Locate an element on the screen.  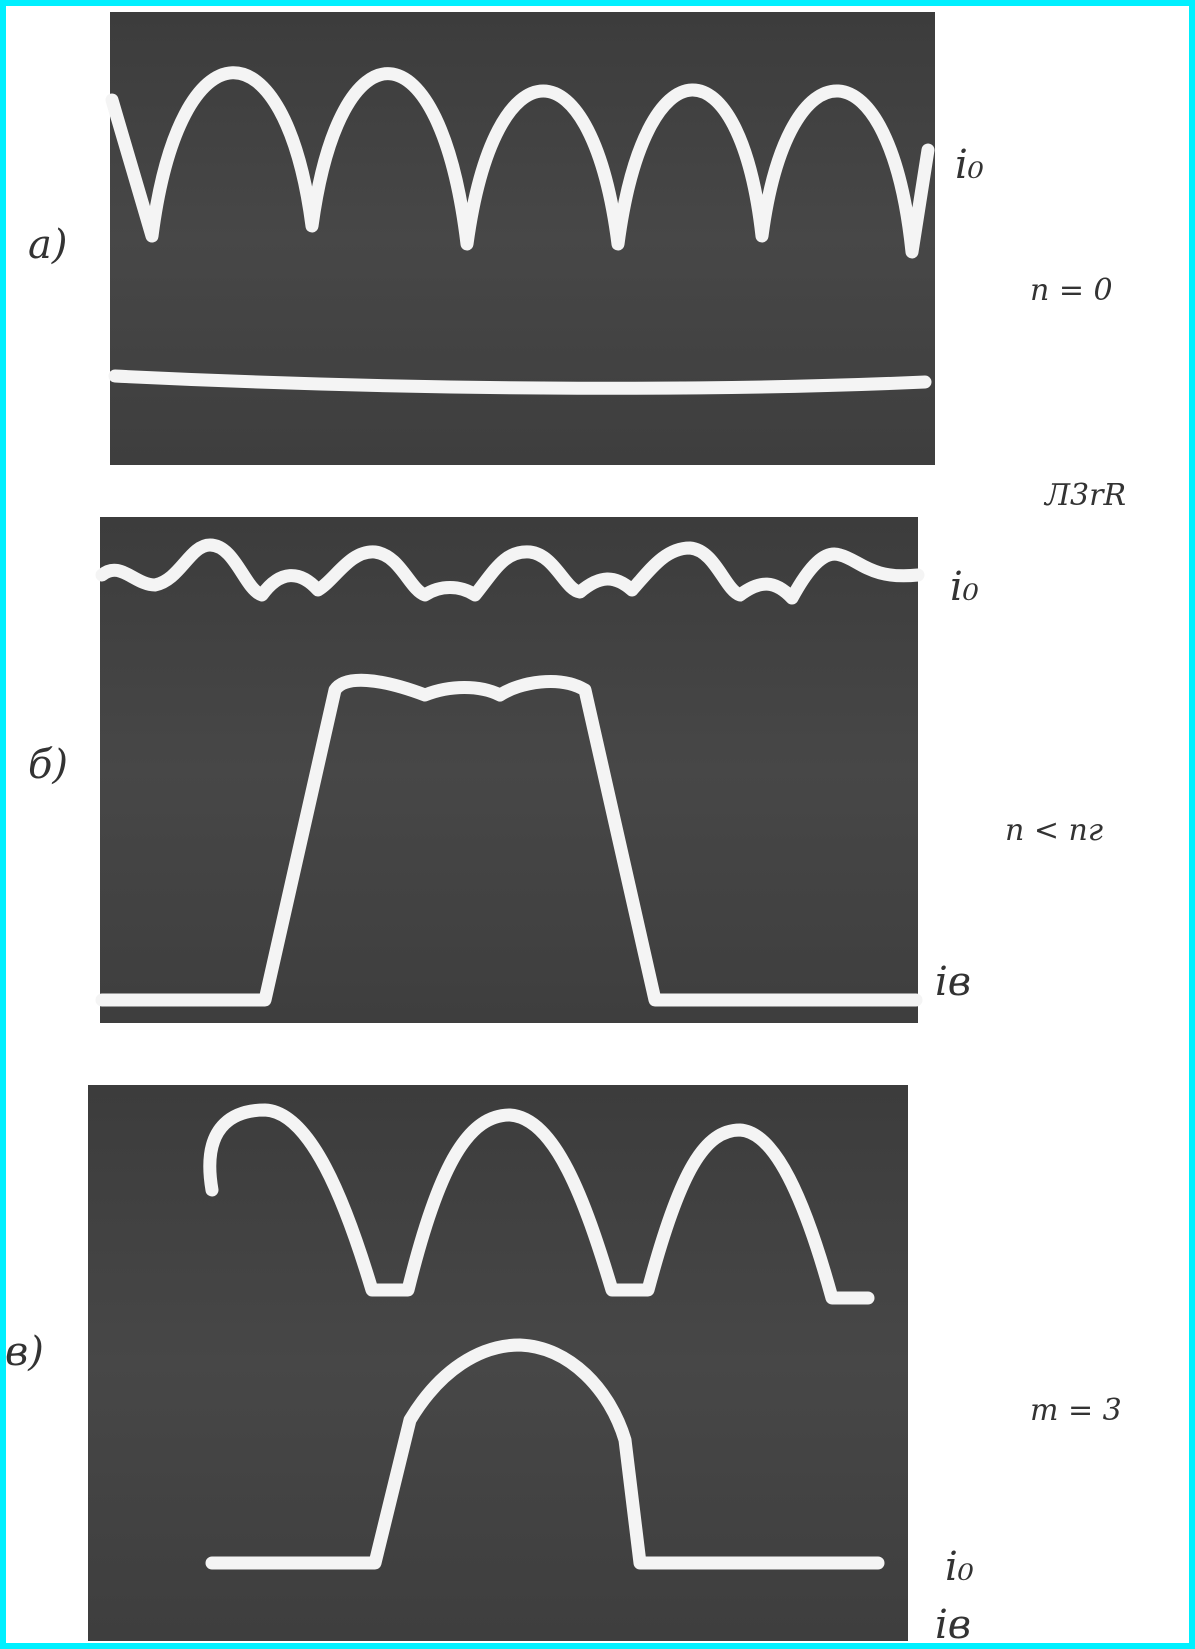
condition: n = 0 is located at coordinates (1071, 290).